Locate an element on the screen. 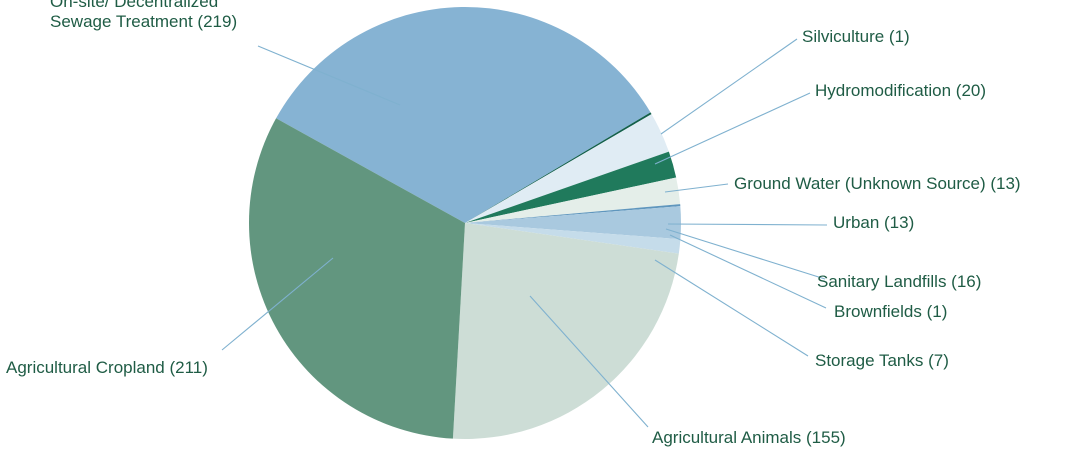 The height and width of the screenshot is (449, 1072). slice-label-2: Hydromodification (20) is located at coordinates (900, 90).